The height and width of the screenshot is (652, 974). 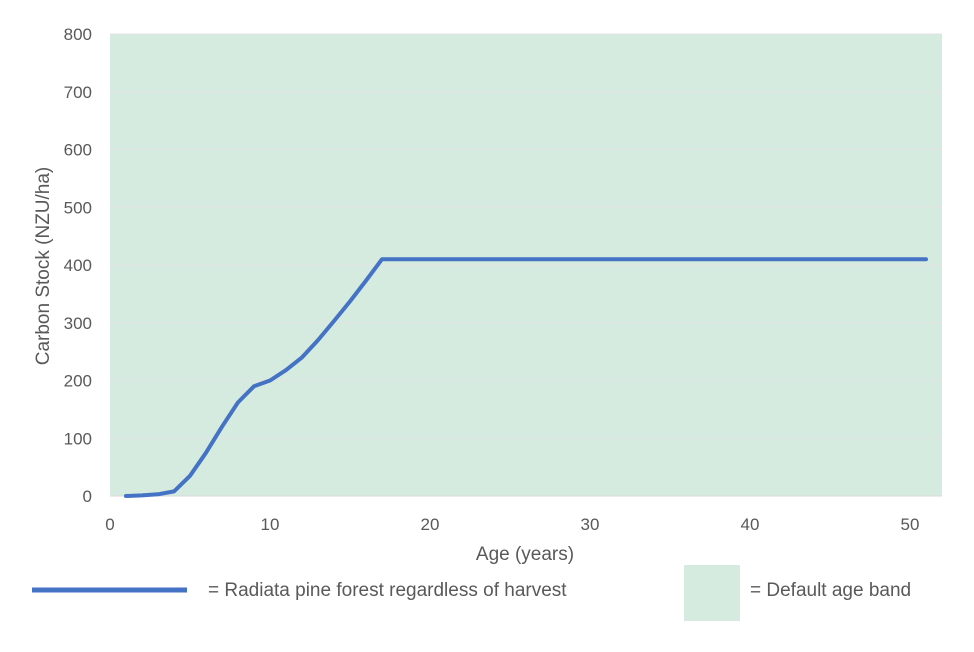 What do you see at coordinates (910, 524) in the screenshot?
I see `x-tick-label: 50` at bounding box center [910, 524].